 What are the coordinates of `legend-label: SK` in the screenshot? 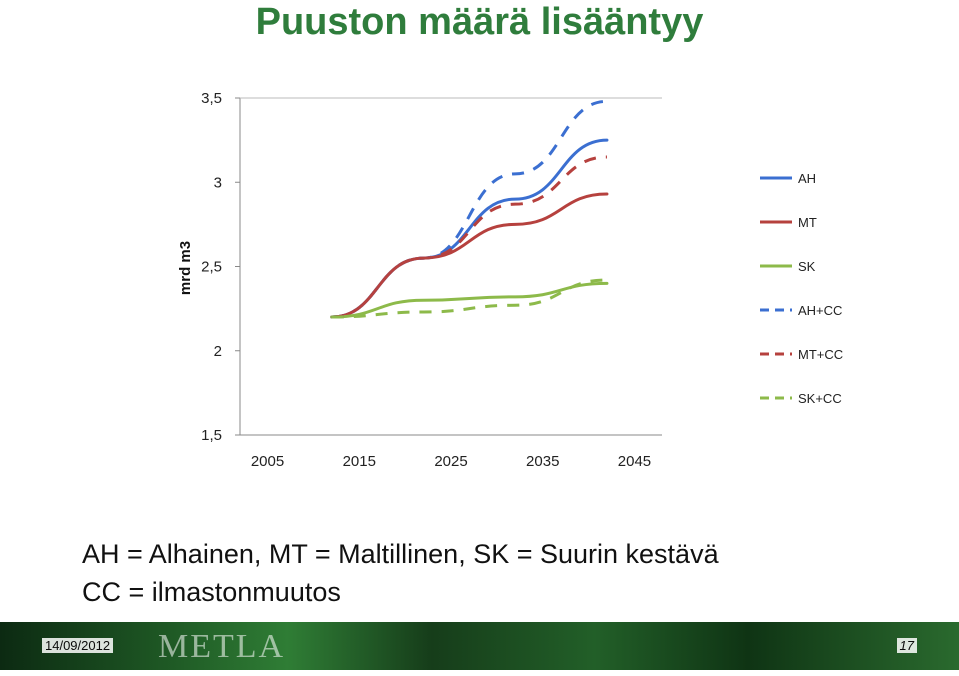 It's located at (807, 266).